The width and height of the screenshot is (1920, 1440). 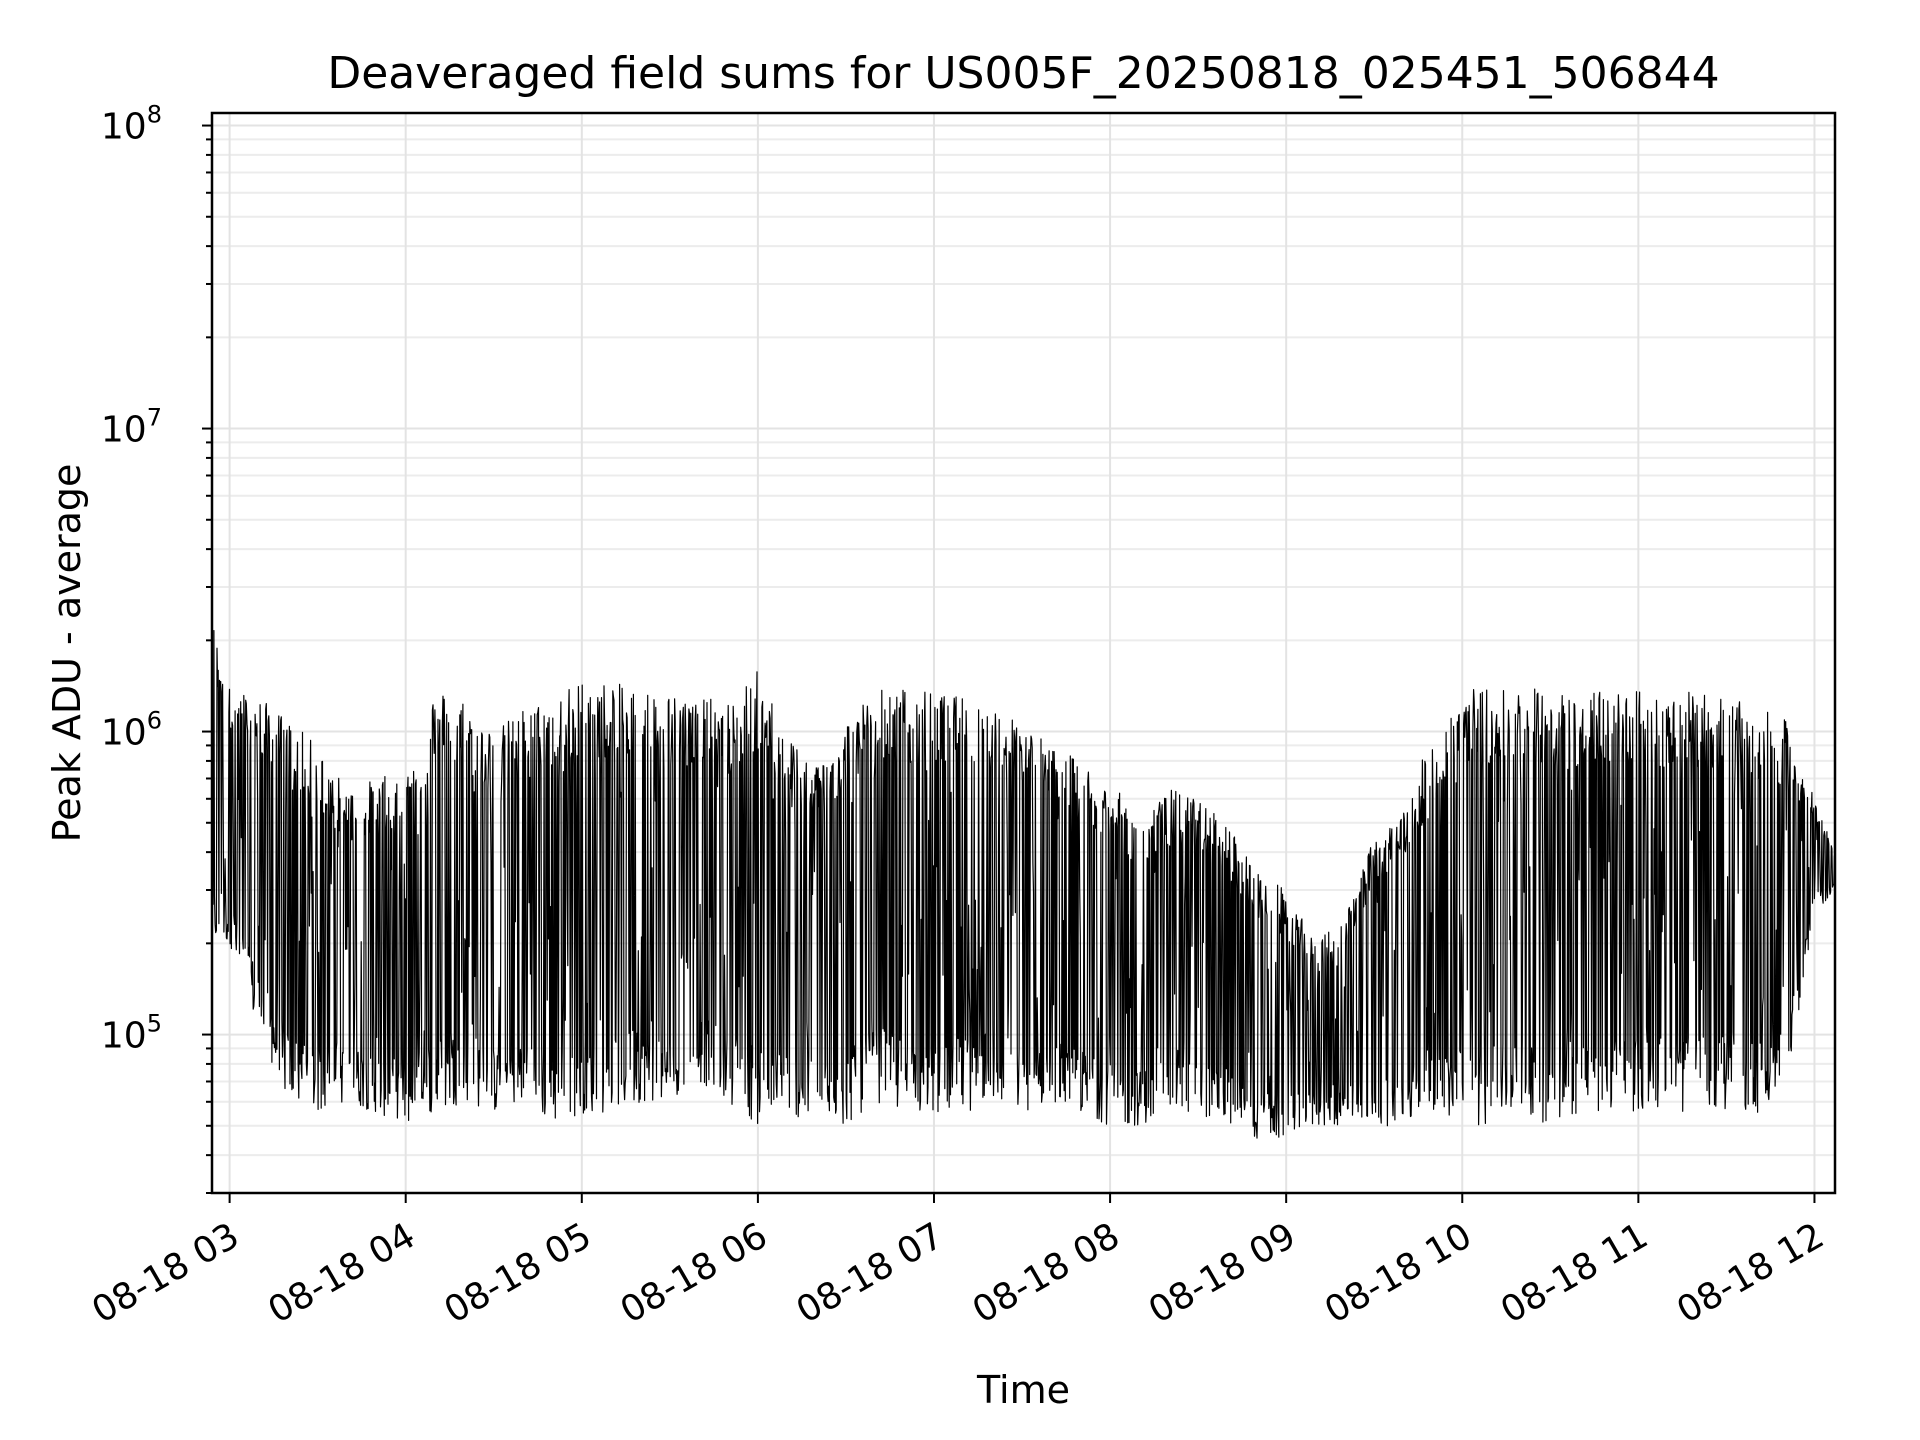 I want to click on y-tick-label: 10⁷, so click(x=131, y=427).